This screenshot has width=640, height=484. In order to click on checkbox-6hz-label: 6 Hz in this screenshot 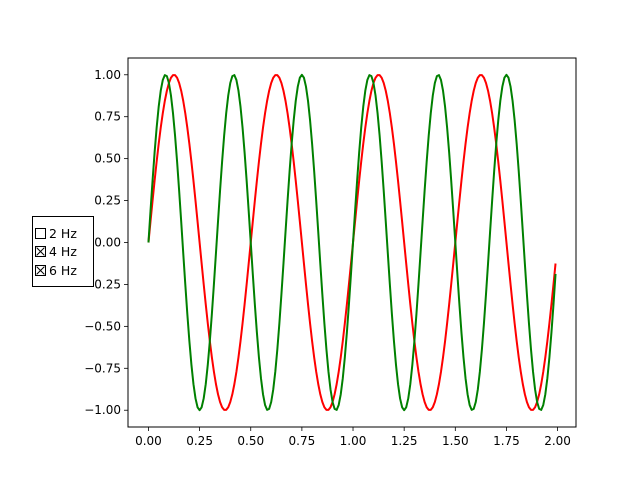, I will do `click(63, 270)`.